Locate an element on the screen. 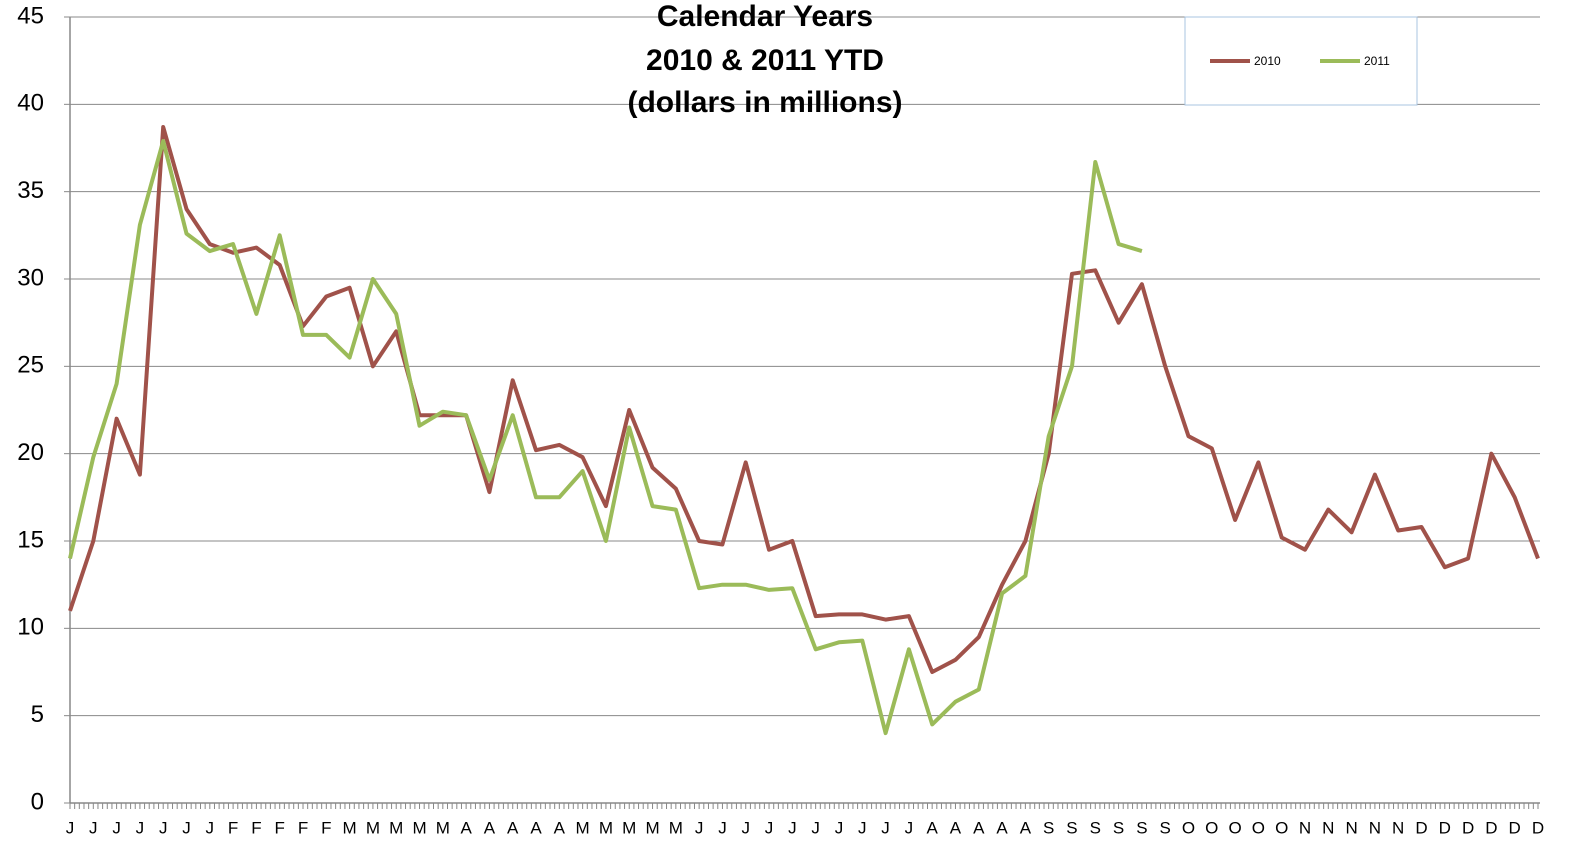  y-tick-label: 30 is located at coordinates (30, 277).